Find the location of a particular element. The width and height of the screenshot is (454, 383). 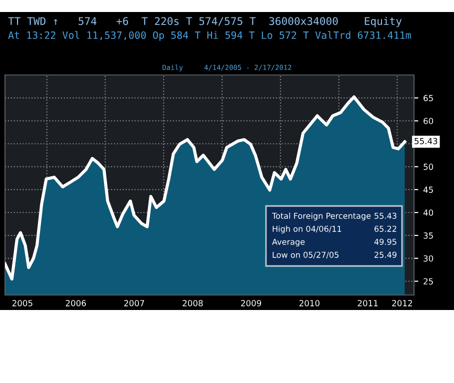

y-tick-label: 35 is located at coordinates (428, 235).